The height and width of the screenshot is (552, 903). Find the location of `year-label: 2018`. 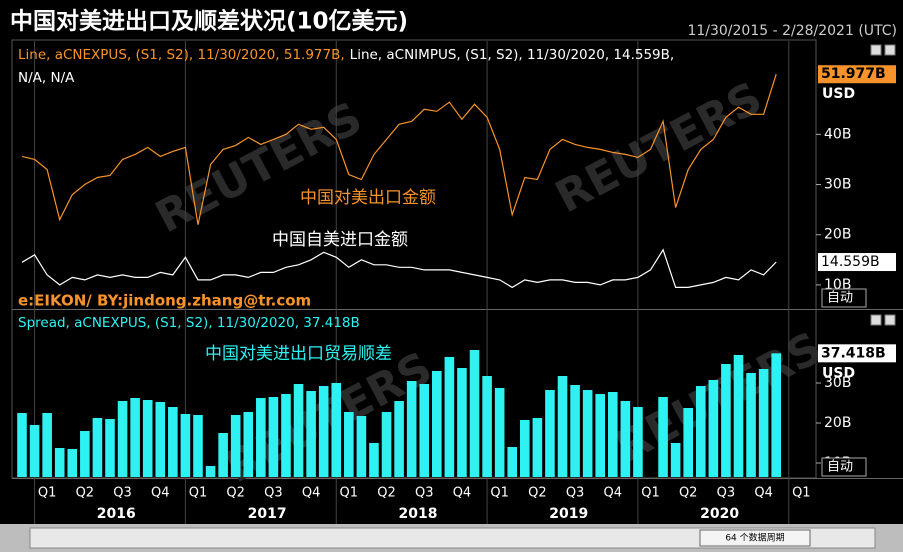

year-label: 2018 is located at coordinates (417, 514).